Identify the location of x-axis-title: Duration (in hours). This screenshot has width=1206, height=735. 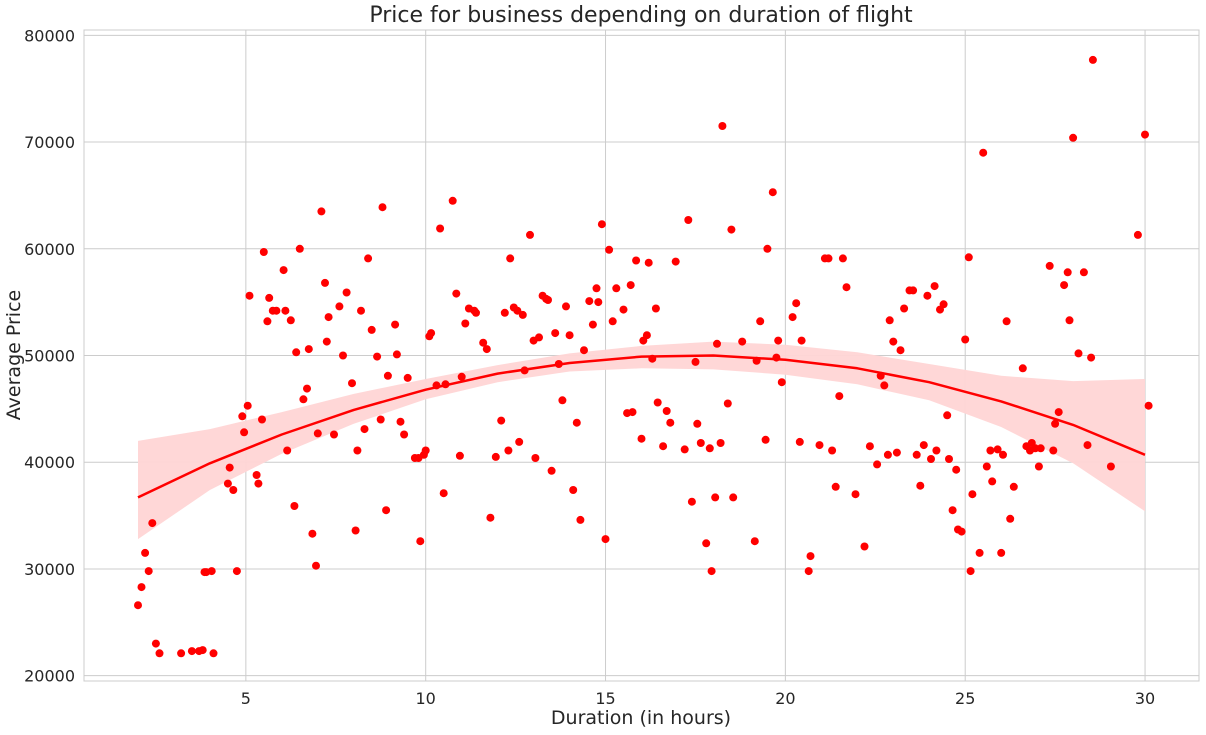
(641, 718).